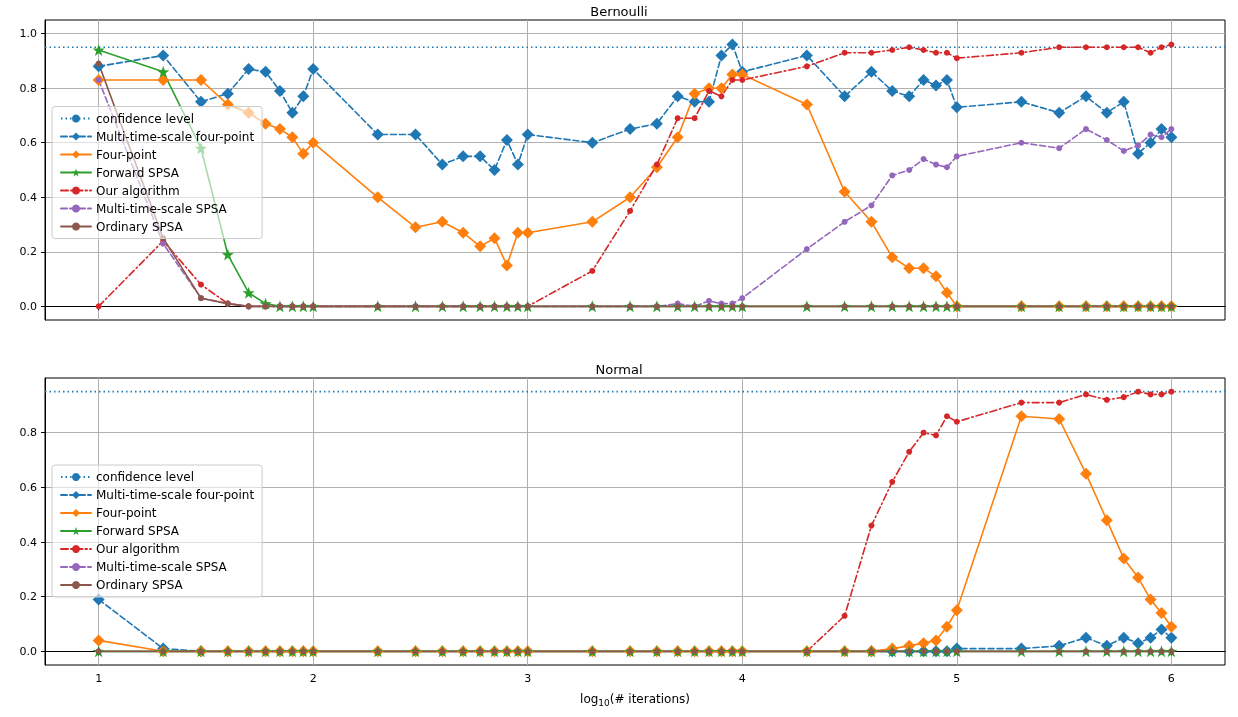 The image size is (1238, 717). What do you see at coordinates (528, 678) in the screenshot?
I see `x-tick-label: 3` at bounding box center [528, 678].